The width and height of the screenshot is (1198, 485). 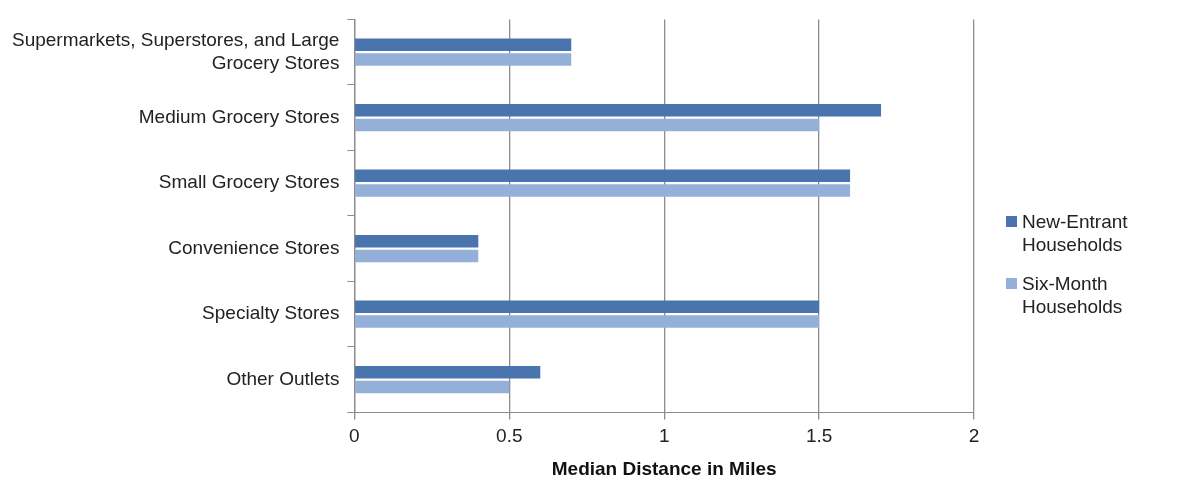 What do you see at coordinates (819, 436) in the screenshot?
I see `x-tick-label: 1.5` at bounding box center [819, 436].